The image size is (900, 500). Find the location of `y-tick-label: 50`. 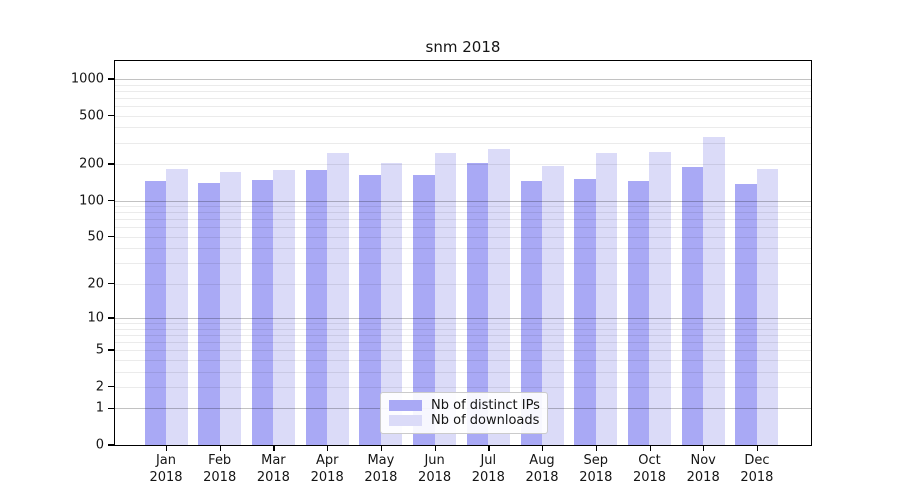

y-tick-label: 50 is located at coordinates (95, 237).